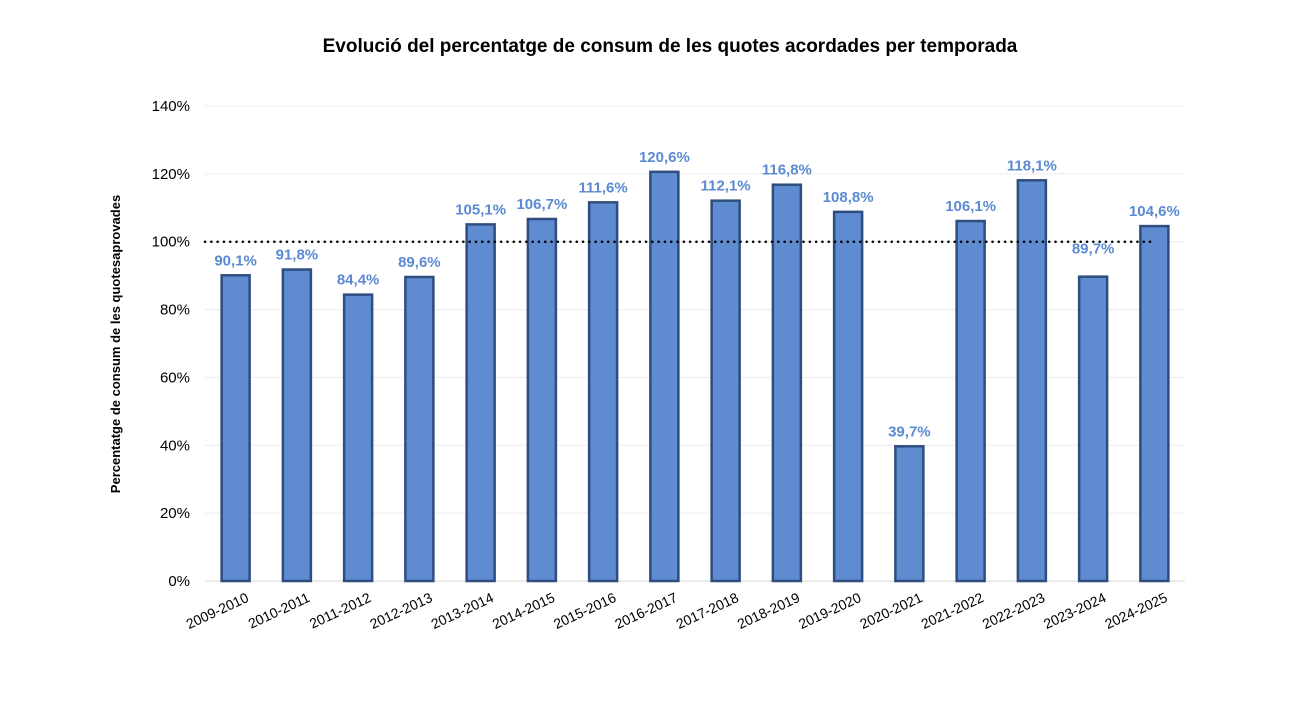  I want to click on bar-2011-2012, so click(358, 438).